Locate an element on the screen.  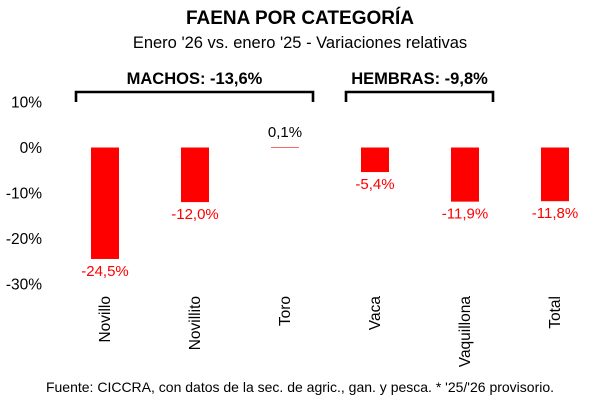
bar-total is located at coordinates (555, 174).